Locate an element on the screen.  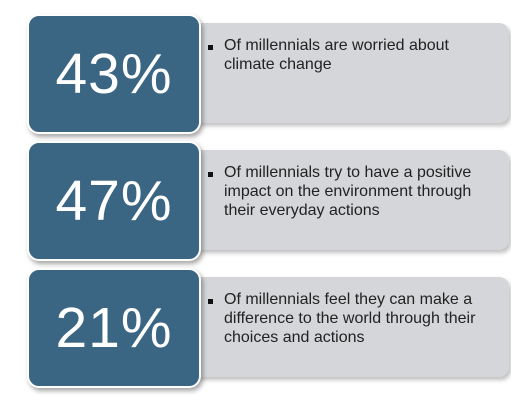
stat-value: 21% is located at coordinates (114, 327).